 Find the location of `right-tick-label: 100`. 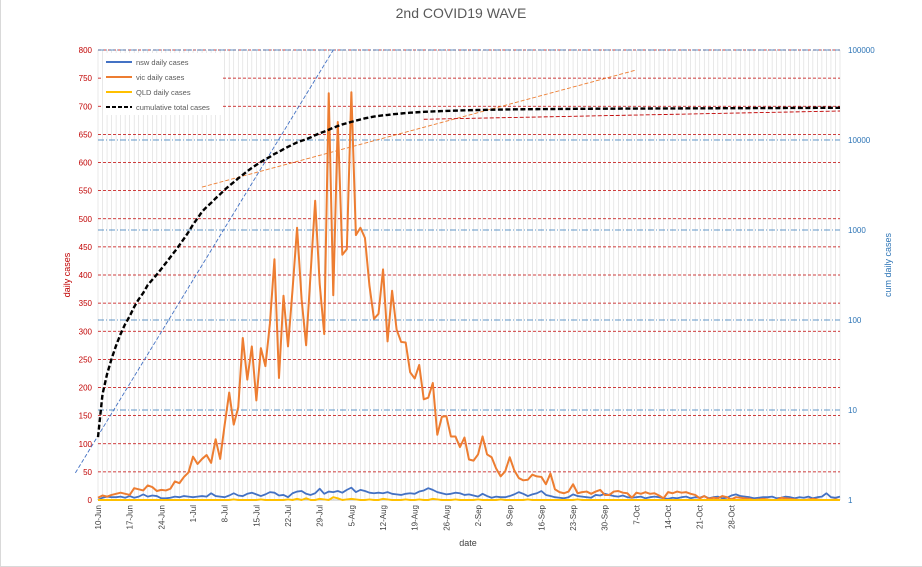

right-tick-label: 100 is located at coordinates (855, 320).